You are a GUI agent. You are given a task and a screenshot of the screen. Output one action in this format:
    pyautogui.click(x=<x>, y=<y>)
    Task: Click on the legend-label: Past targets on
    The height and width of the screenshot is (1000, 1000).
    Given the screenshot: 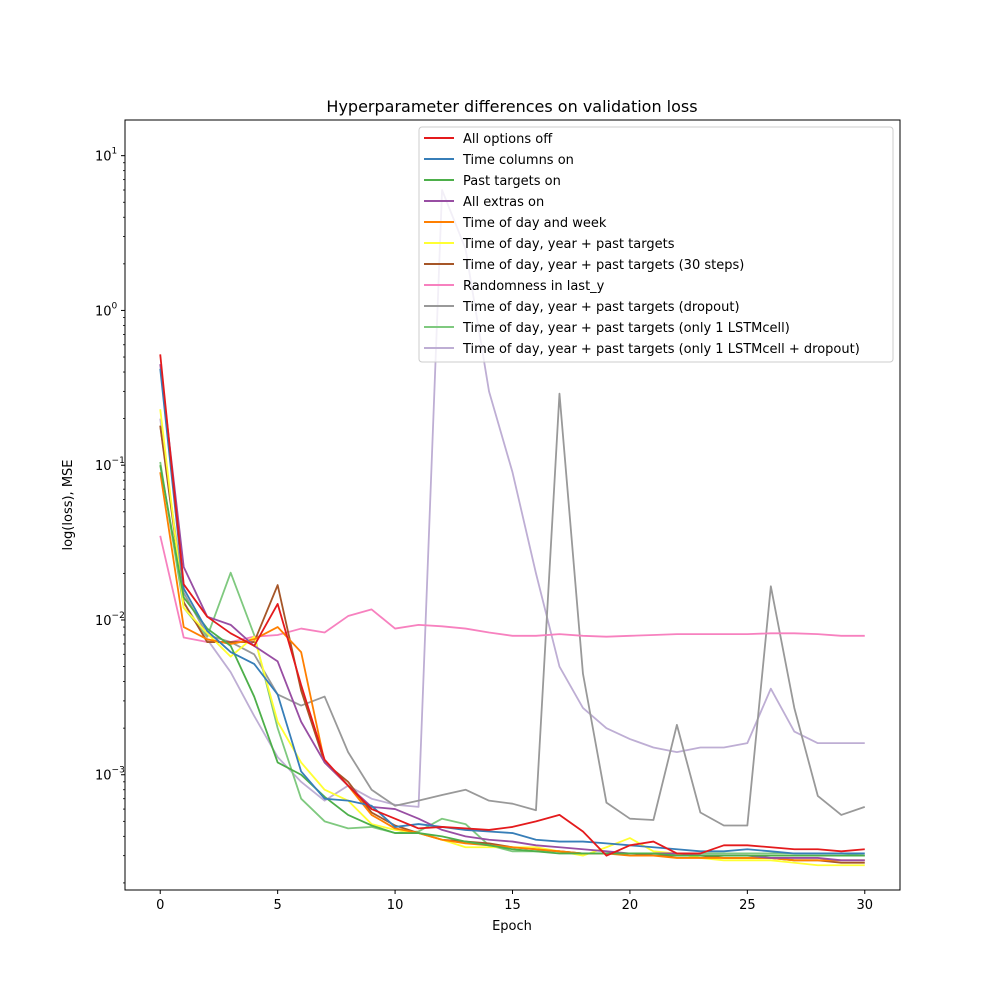 What is the action you would take?
    pyautogui.click(x=512, y=181)
    